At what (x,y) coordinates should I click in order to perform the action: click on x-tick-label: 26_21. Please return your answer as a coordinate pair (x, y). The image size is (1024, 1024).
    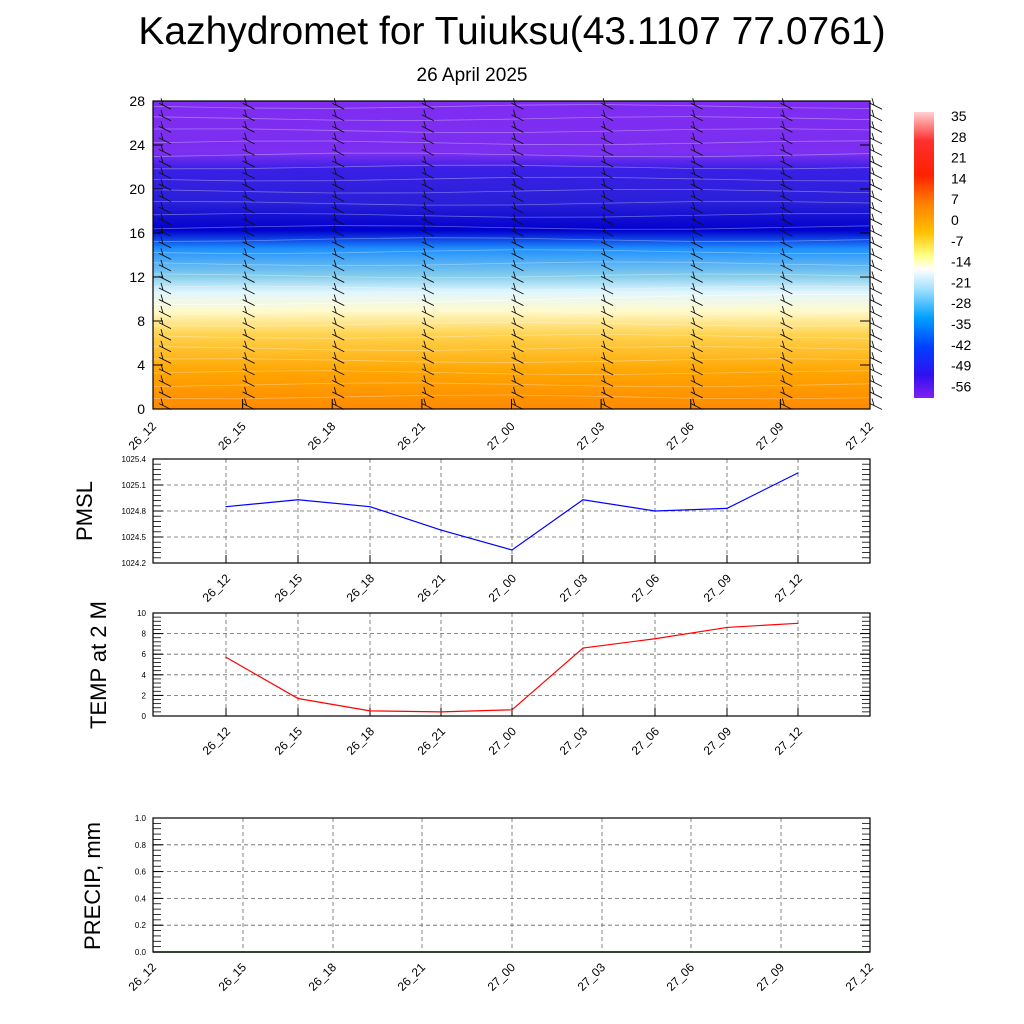
    Looking at the image, I should click on (411, 436).